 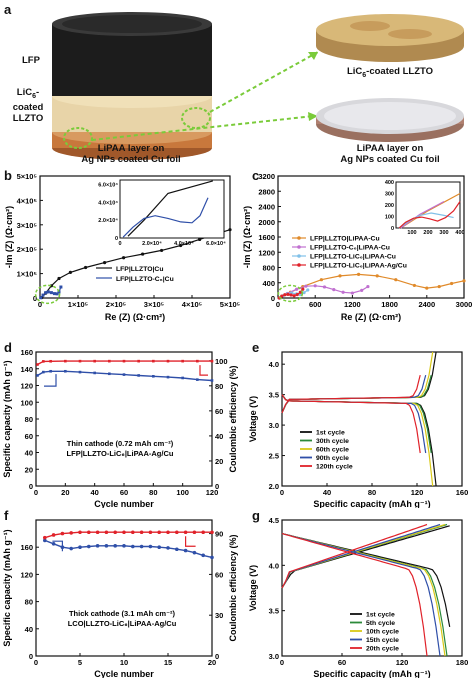 What do you see at coordinates (125, 376) in the screenshot?
I see `chart-d-series-line` at bounding box center [125, 376].